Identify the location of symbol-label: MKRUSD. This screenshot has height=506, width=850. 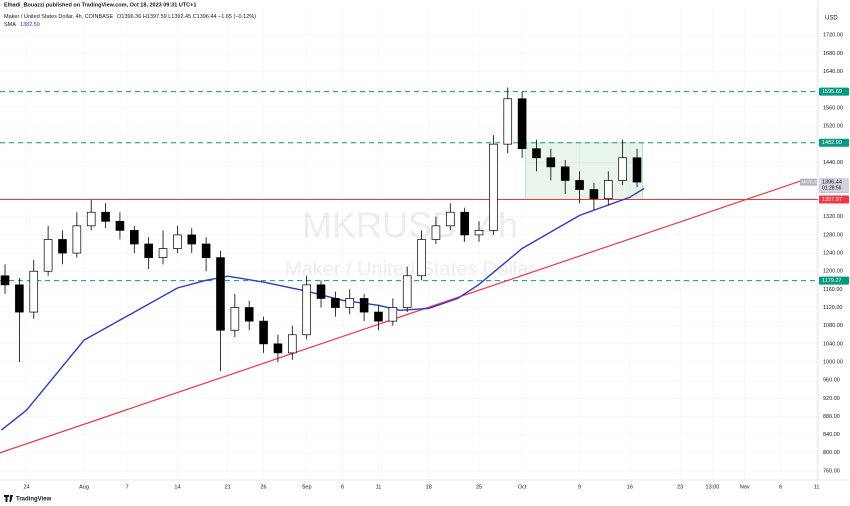
(812, 181).